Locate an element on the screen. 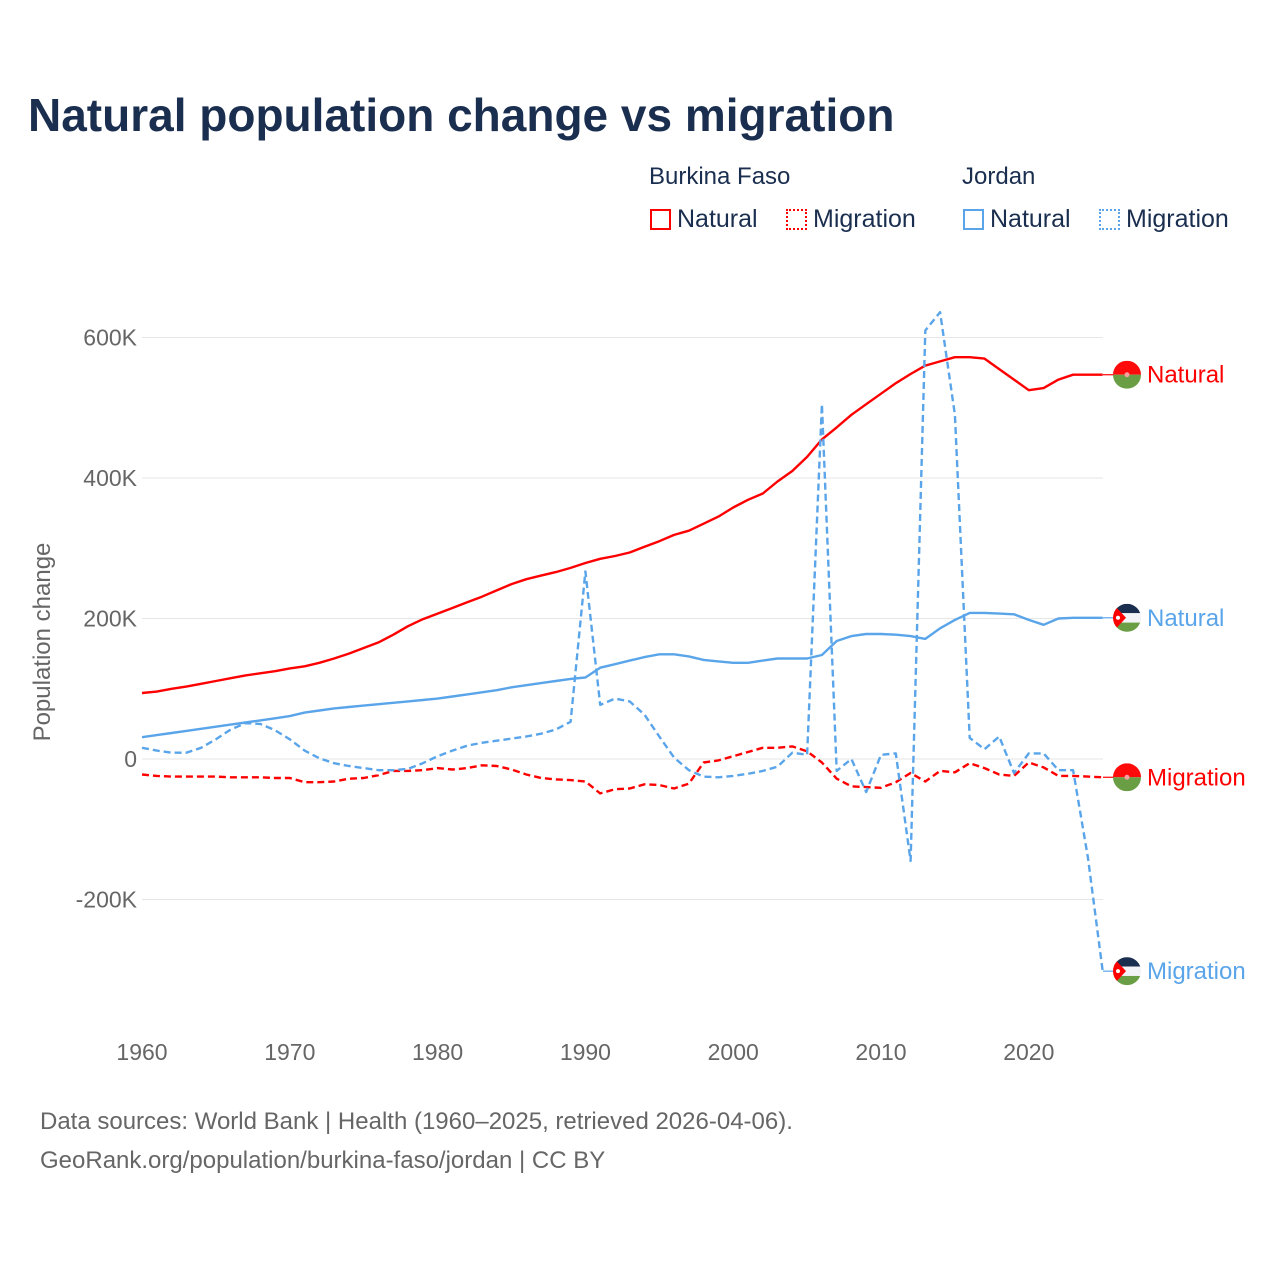 The height and width of the screenshot is (1280, 1280). y-tick-label: 600K is located at coordinates (110, 338).